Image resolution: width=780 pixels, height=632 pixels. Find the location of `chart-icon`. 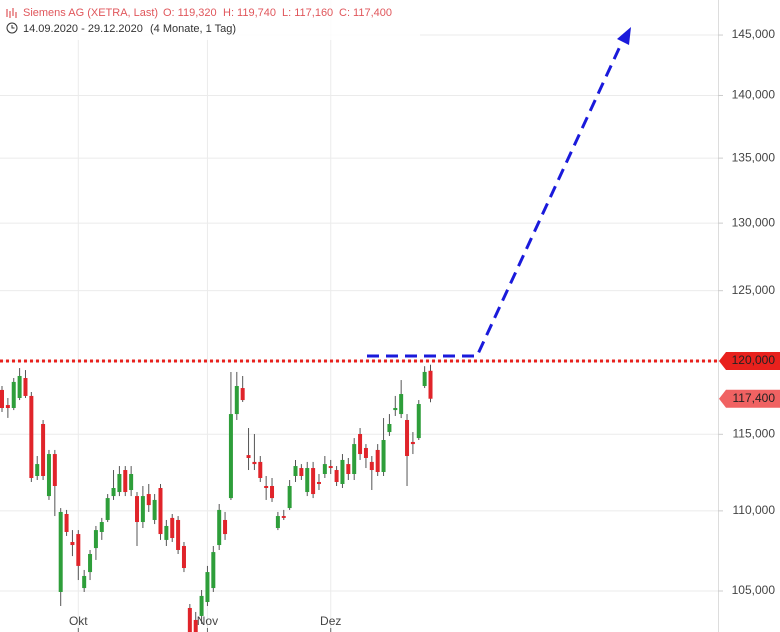

chart-icon is located at coordinates (11, 13).